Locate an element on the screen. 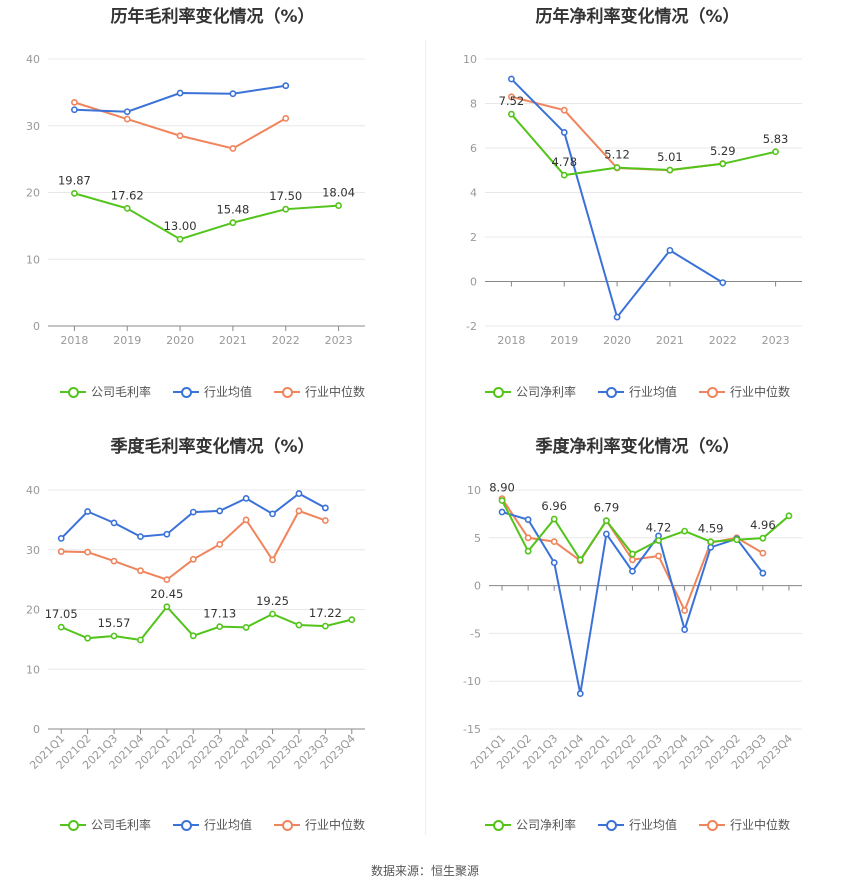  data-label: 4.59 is located at coordinates (711, 529).